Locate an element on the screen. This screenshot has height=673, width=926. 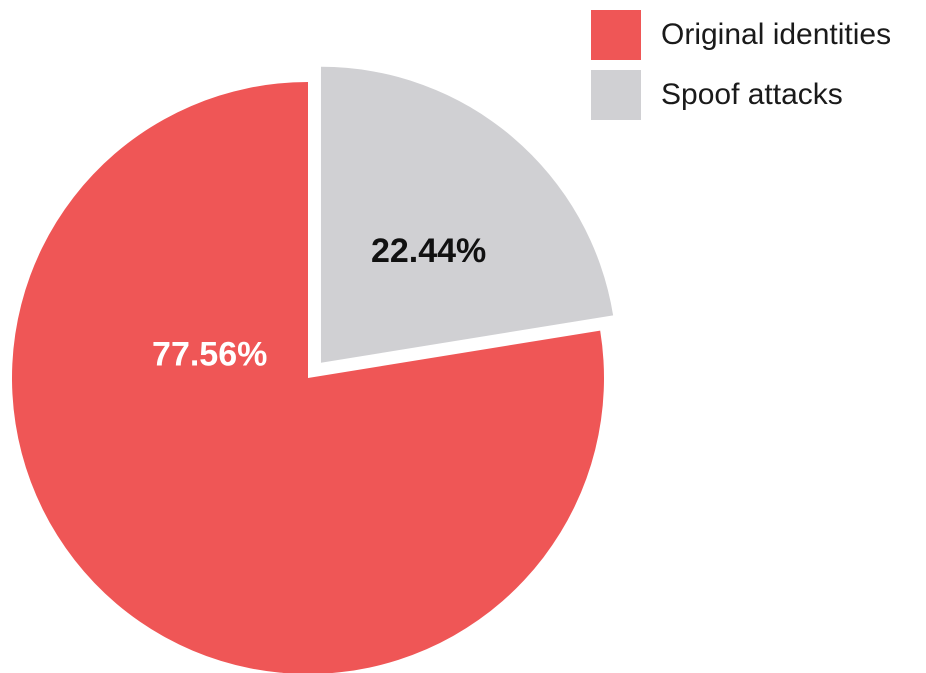
legend: Original identities Spoof attacks is located at coordinates (741, 67).